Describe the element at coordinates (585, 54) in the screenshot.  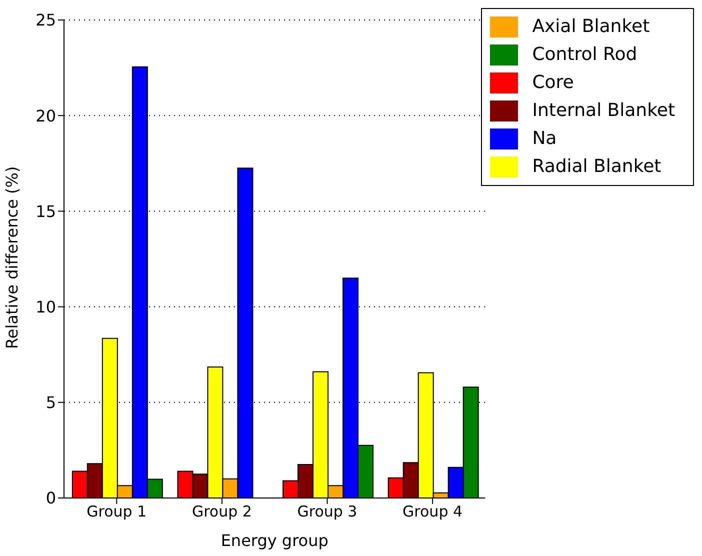
I see `legend-label: Control Rod` at that location.